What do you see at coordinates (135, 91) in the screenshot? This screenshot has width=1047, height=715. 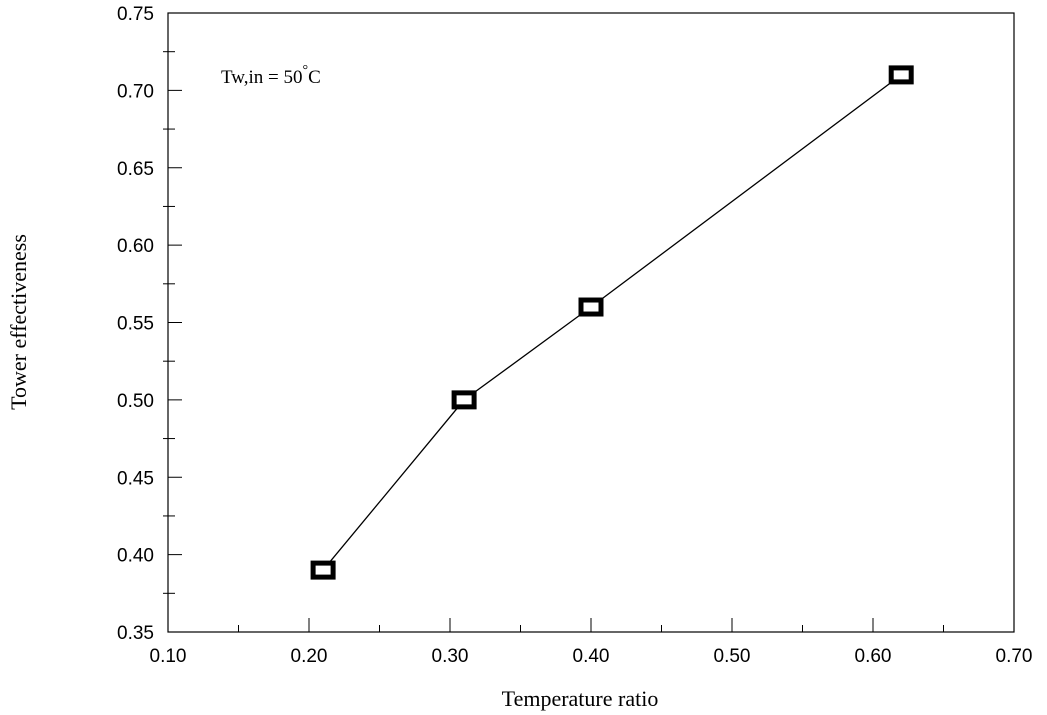 I see `y-tick-label: 0.70` at bounding box center [135, 91].